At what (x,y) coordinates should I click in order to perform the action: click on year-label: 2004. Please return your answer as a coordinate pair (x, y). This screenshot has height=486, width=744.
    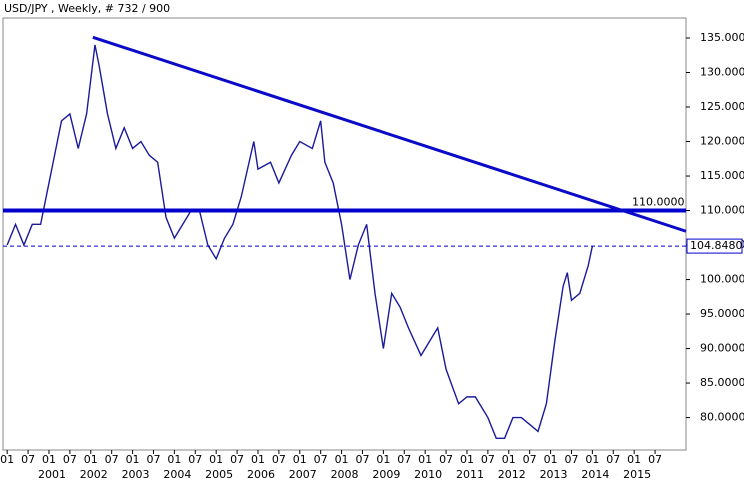
    Looking at the image, I should click on (177, 474).